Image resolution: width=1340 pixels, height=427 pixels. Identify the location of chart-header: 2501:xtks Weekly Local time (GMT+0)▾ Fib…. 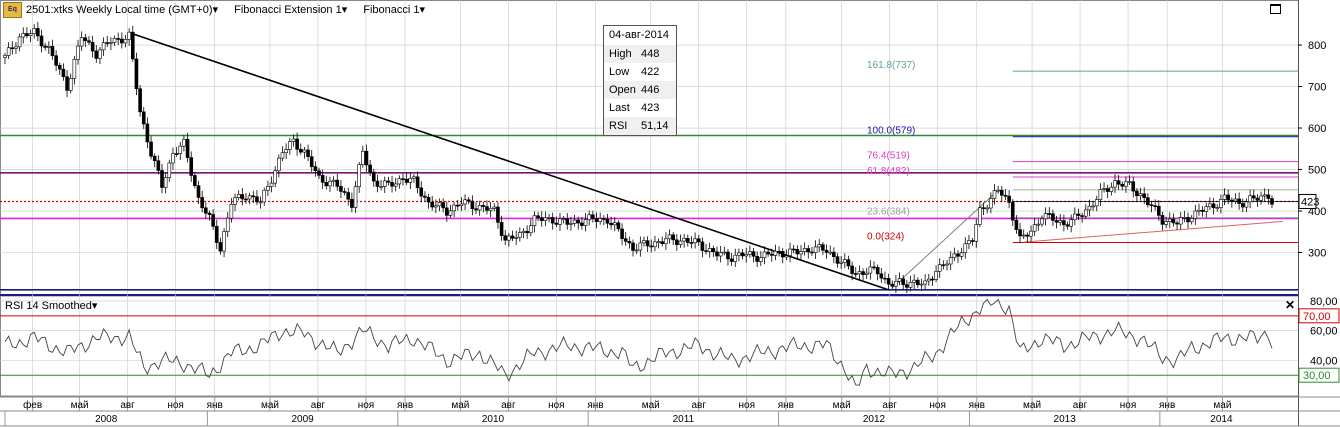
(225, 9).